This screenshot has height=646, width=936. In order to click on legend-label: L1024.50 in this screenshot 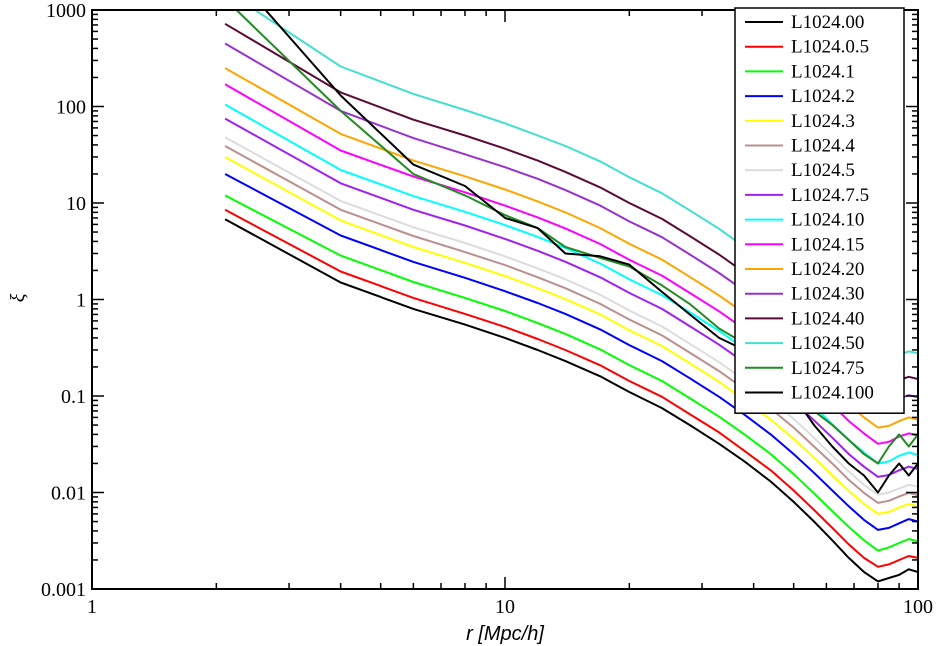, I will do `click(827, 343)`.